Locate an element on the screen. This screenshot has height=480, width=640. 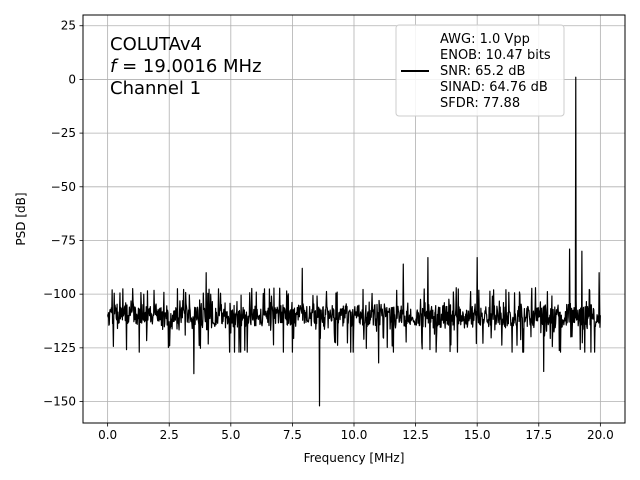
frequency-symbol: f is located at coordinates (114, 66).